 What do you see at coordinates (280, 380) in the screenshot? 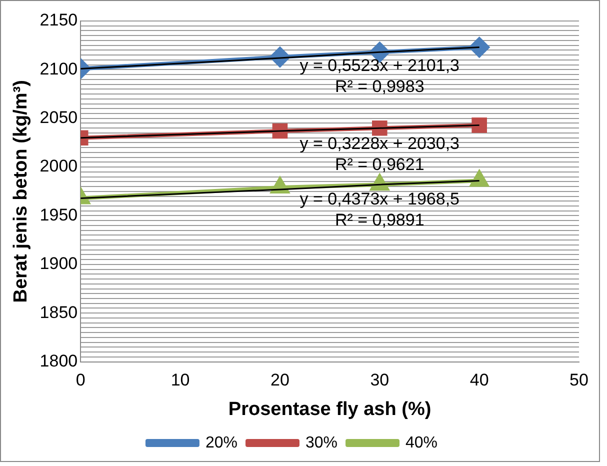
I see `x-tick-label: 20` at bounding box center [280, 380].